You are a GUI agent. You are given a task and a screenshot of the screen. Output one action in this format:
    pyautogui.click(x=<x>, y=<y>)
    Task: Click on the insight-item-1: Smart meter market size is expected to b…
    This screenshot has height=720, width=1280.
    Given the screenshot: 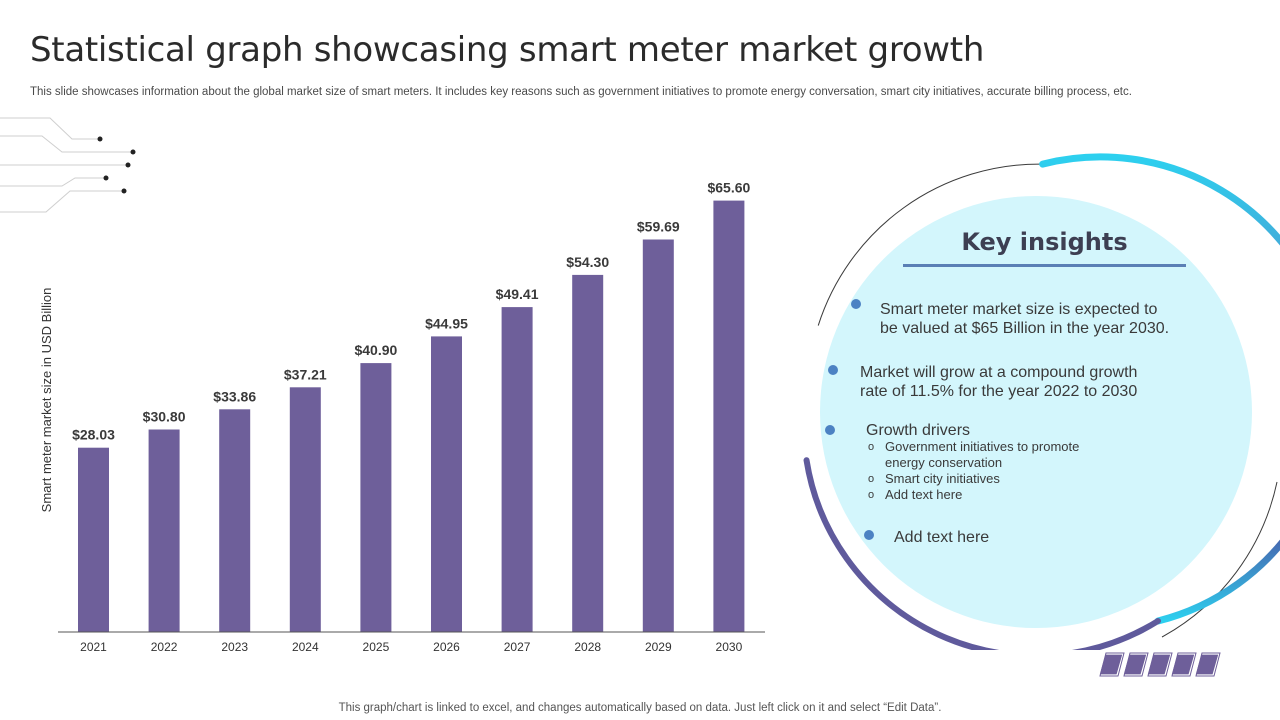 What is the action you would take?
    pyautogui.click(x=1025, y=319)
    